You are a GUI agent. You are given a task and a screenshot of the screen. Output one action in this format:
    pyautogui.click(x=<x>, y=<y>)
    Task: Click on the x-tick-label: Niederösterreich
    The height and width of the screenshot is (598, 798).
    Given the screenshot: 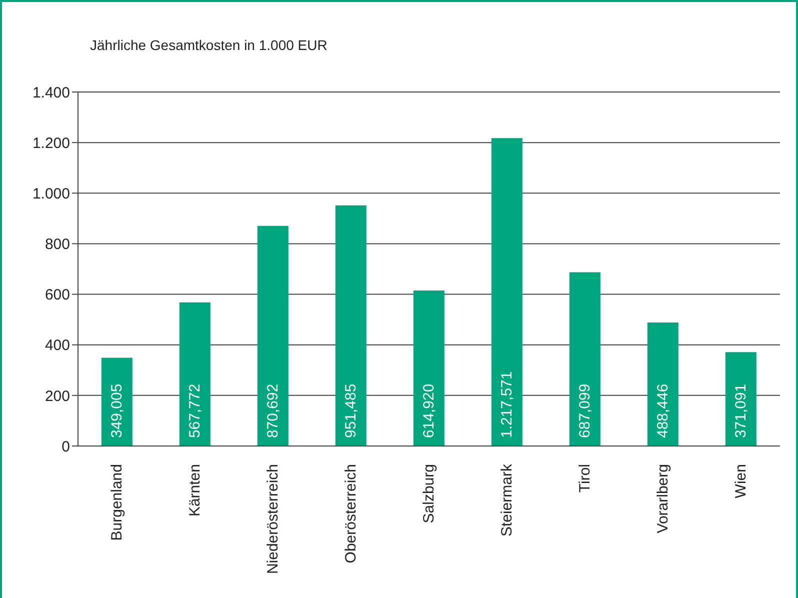 What is the action you would take?
    pyautogui.click(x=273, y=519)
    